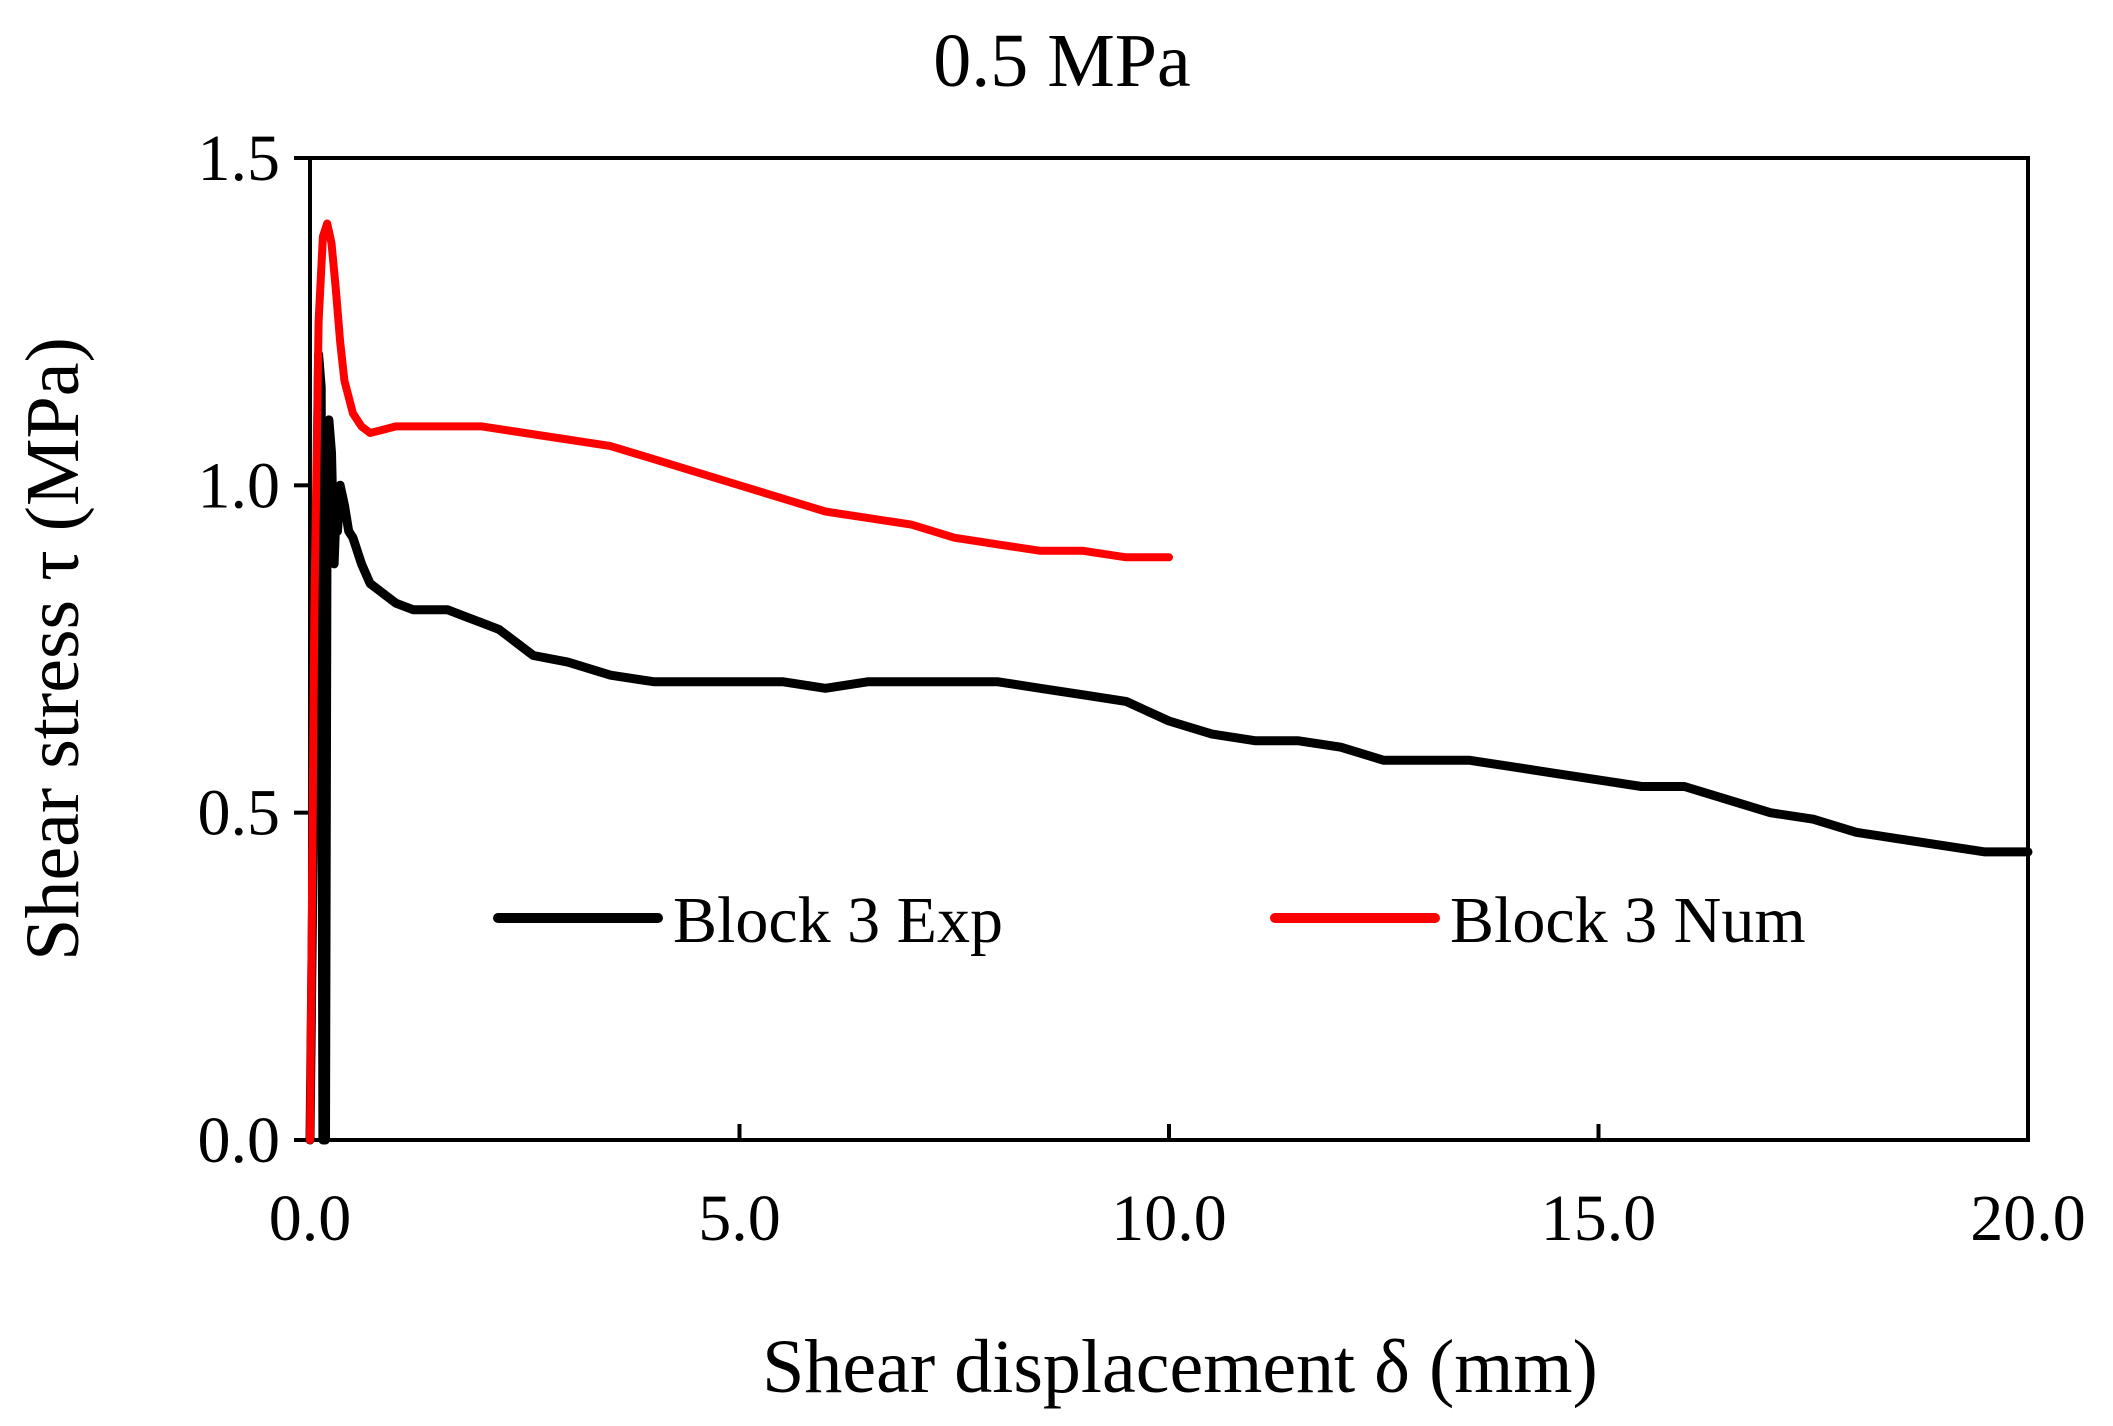  What do you see at coordinates (1062, 61) in the screenshot?
I see `chart-title: 0.5 MPa` at bounding box center [1062, 61].